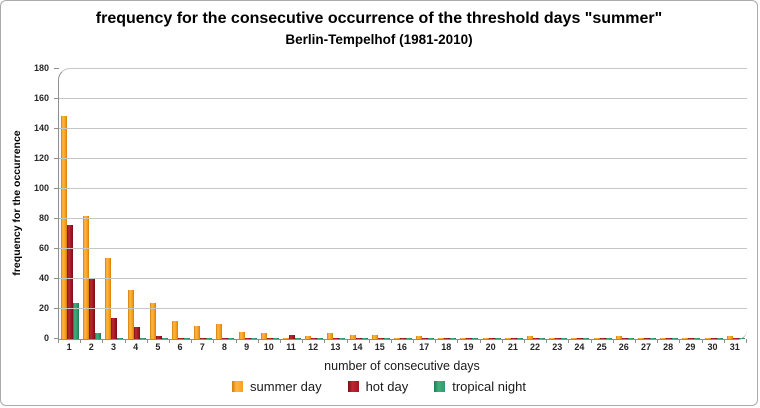 The image size is (760, 408). I want to click on x-tick-label: 24, so click(579, 347).